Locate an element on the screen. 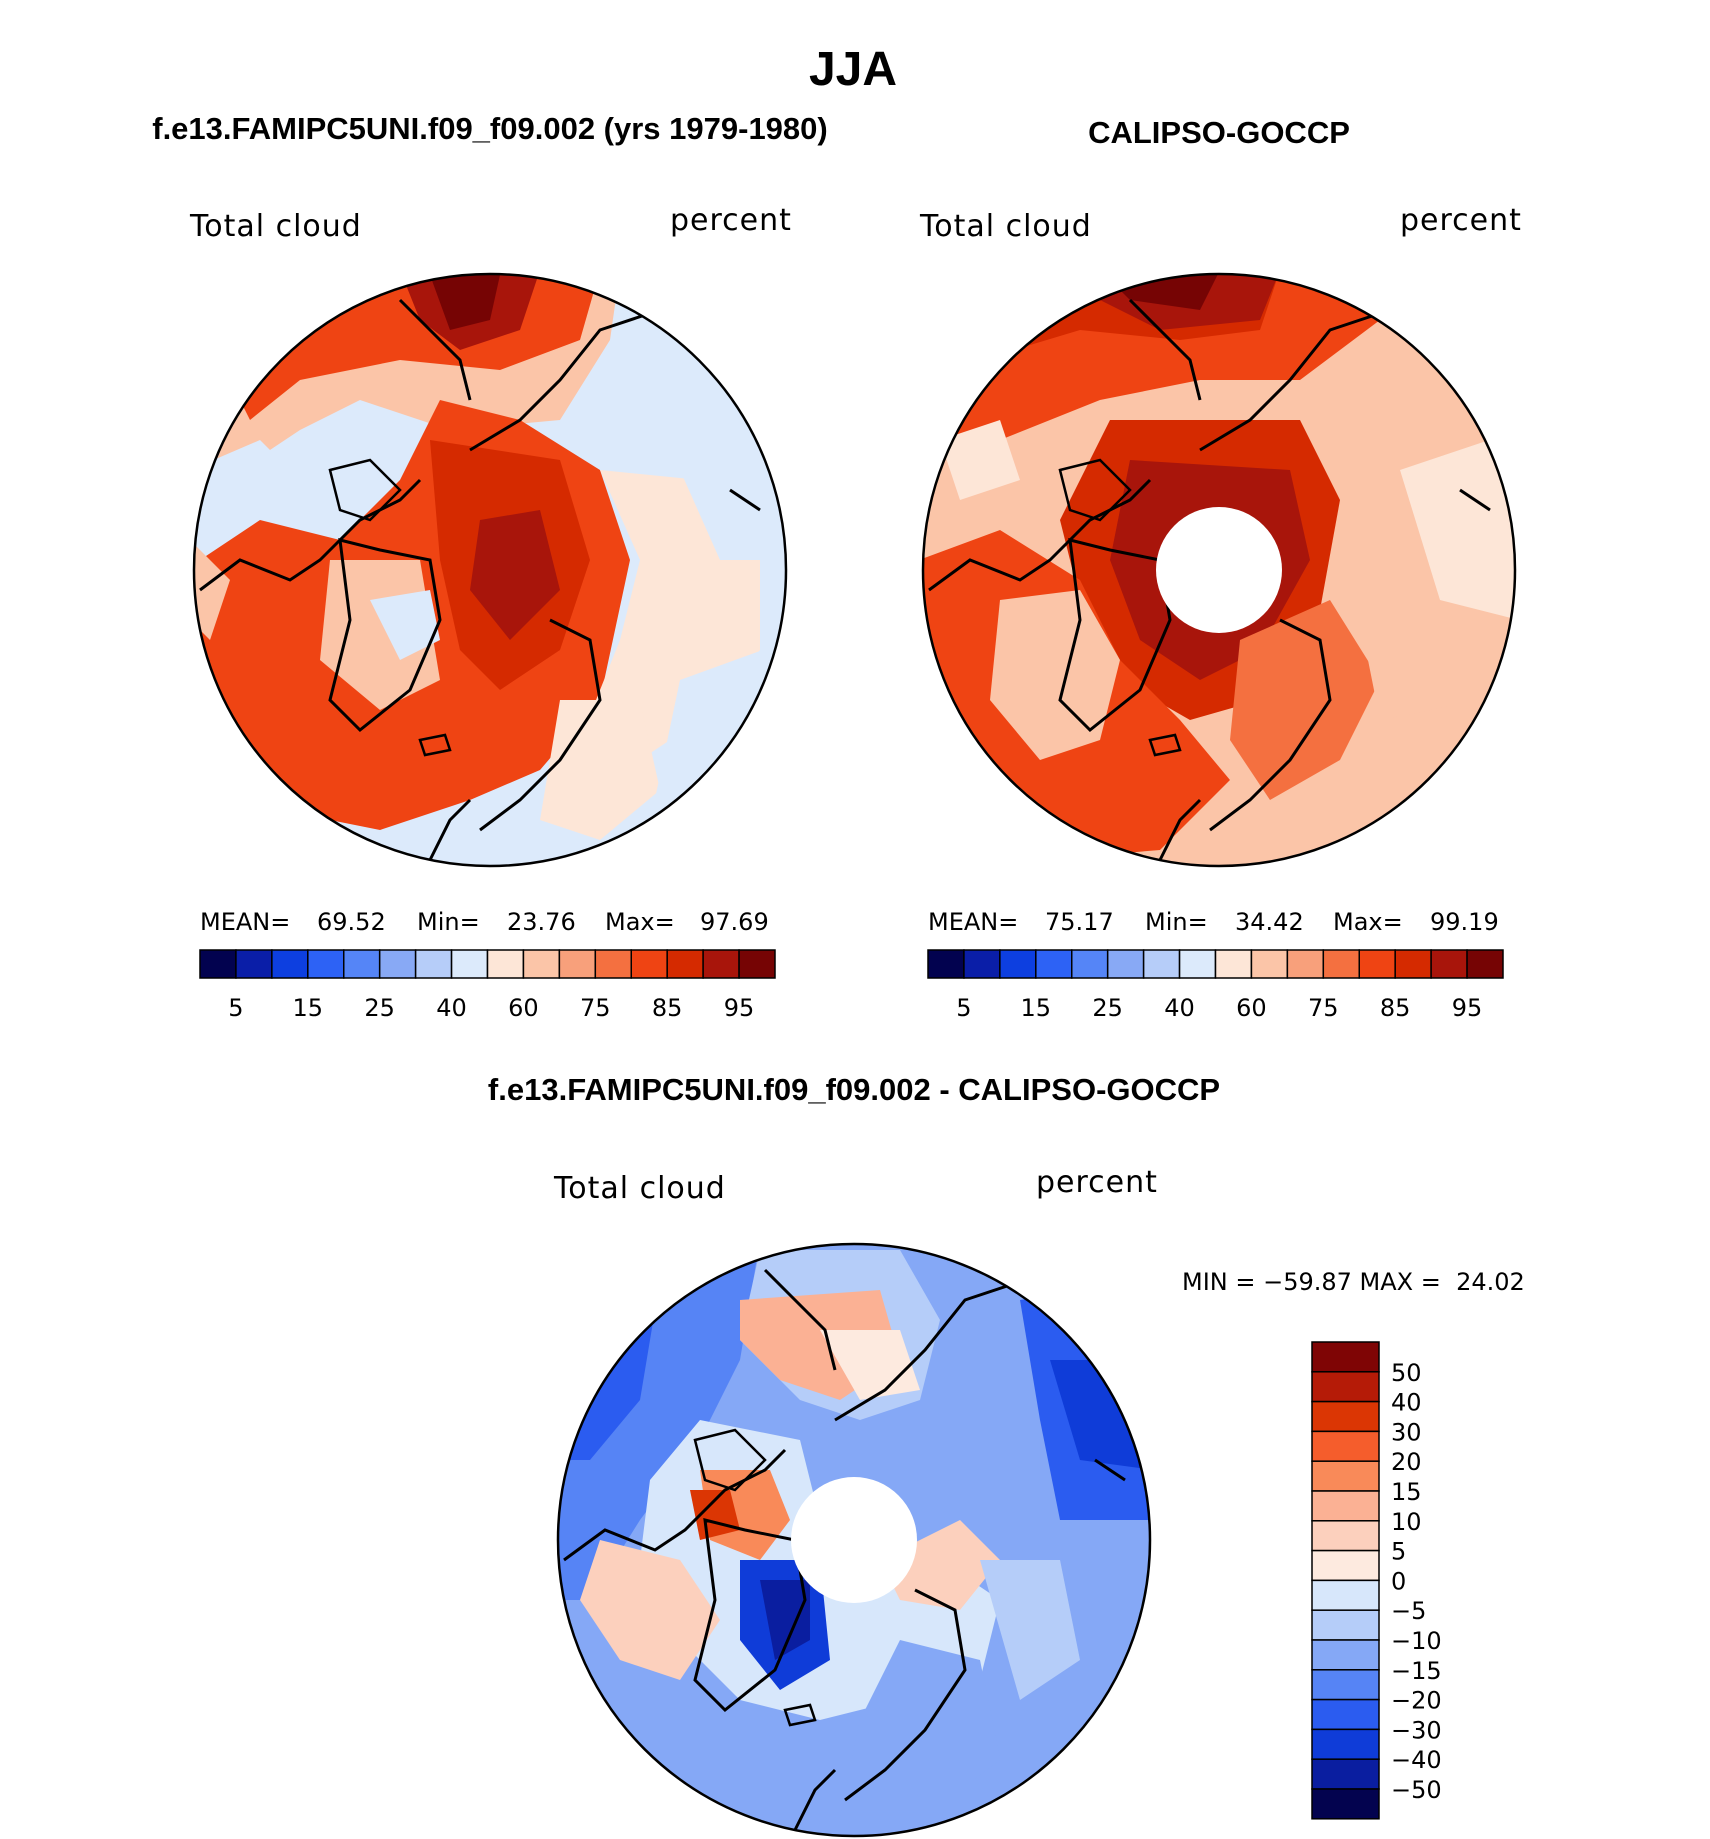 This screenshot has width=1710, height=1839. model-colorbar: 5 15 25 40 60 75 85 95 is located at coordinates (487, 985).